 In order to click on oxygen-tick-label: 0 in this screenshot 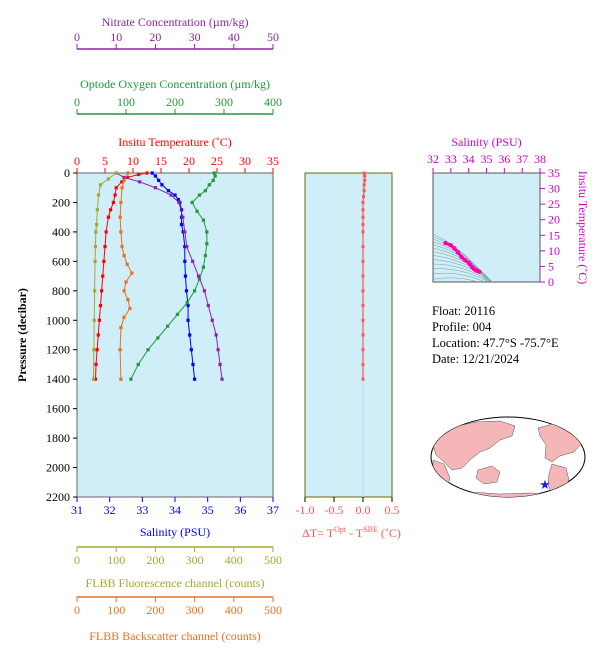, I will do `click(77, 102)`.